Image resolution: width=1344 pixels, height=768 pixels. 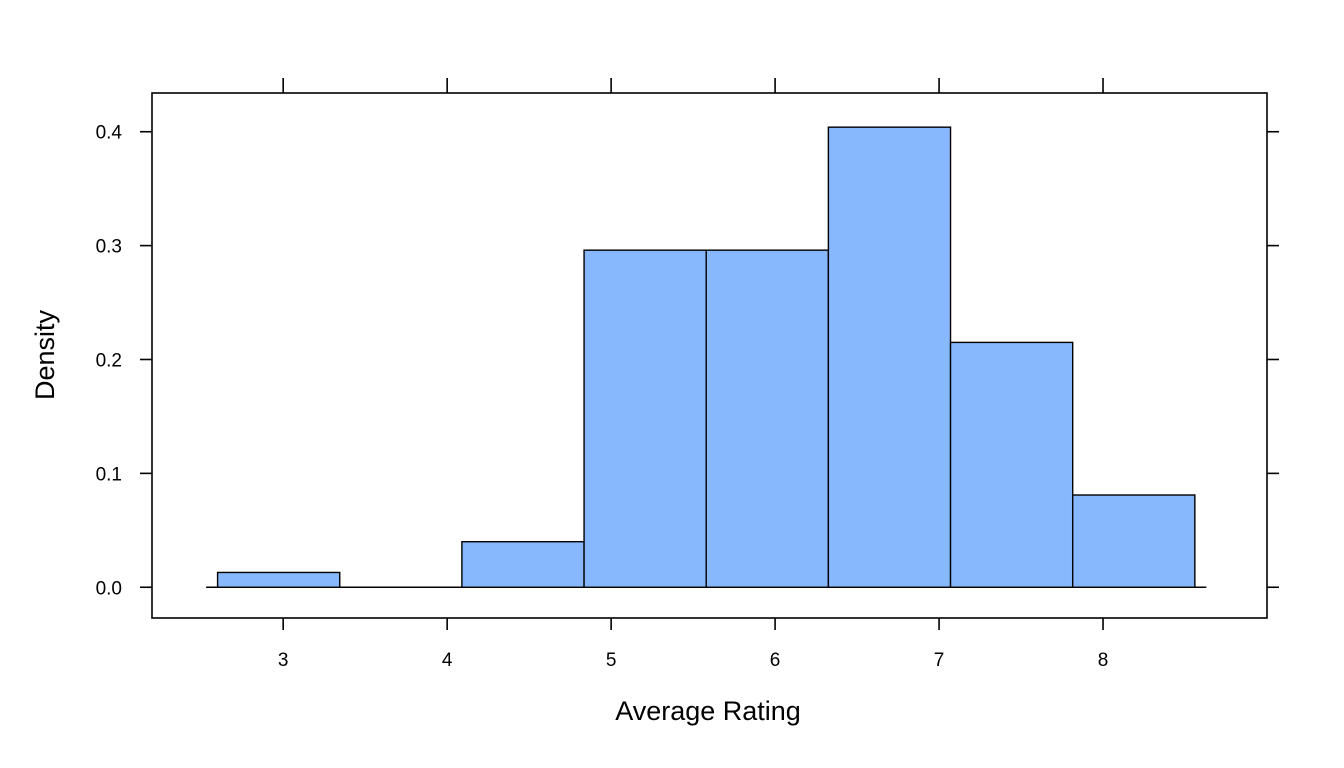 I want to click on y-tick-label-0: 0.0, so click(x=109, y=588).